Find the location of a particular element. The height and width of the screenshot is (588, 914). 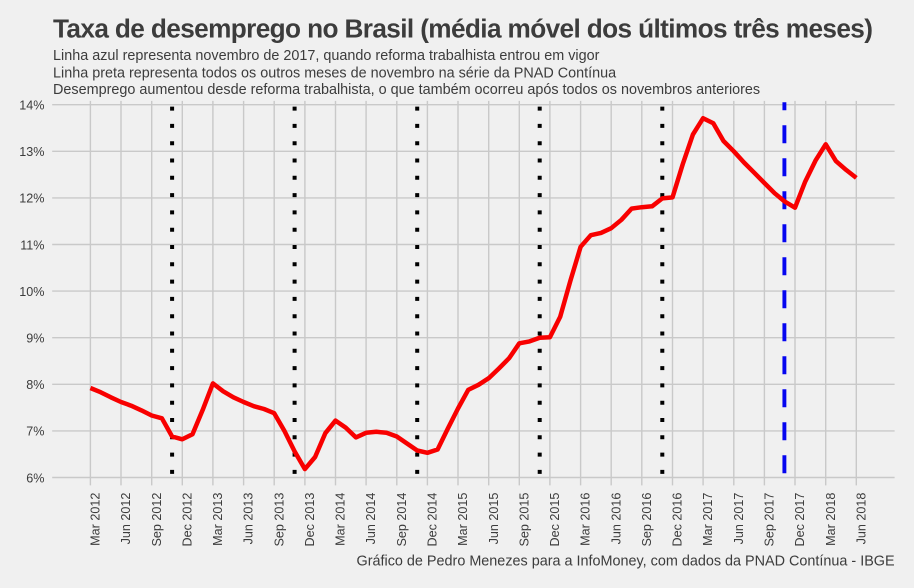

svg-text: 13% is located at coordinates (31, 152).